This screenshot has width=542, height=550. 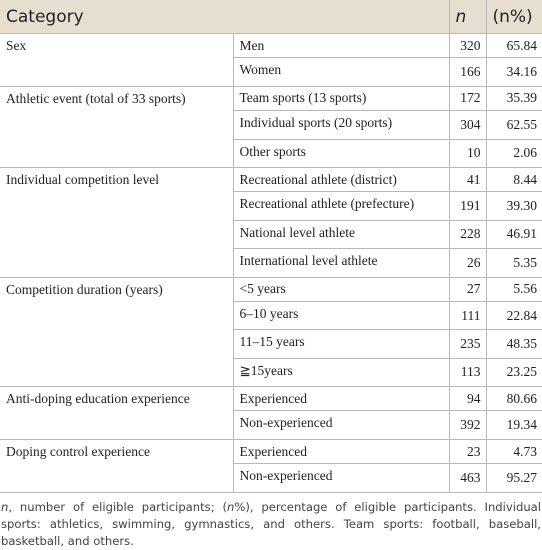 I want to click on table-row: 11–15 years 235 48.35, so click(x=271, y=344).